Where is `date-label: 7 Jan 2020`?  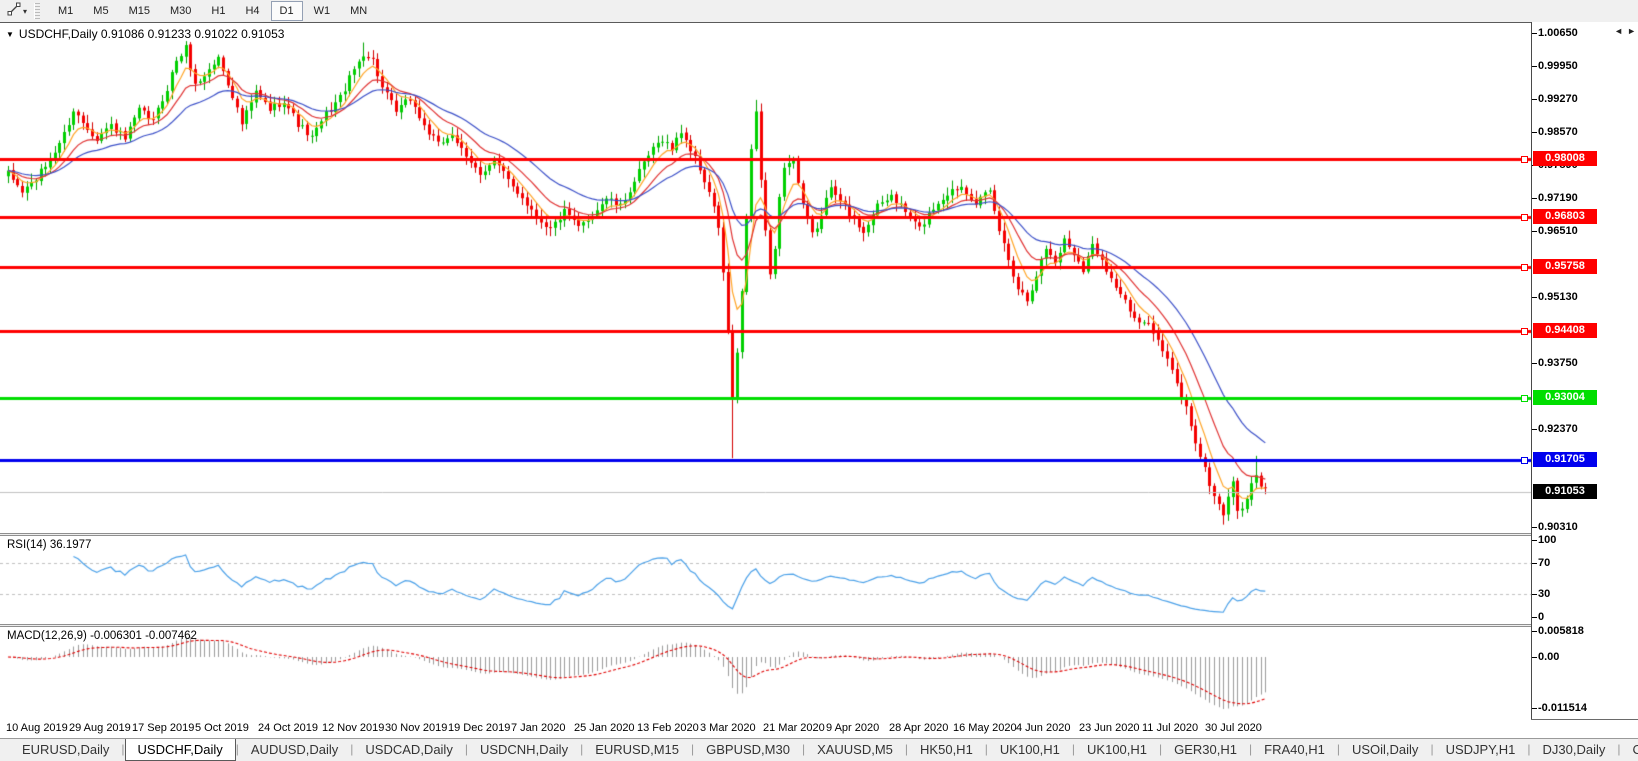 date-label: 7 Jan 2020 is located at coordinates (538, 728).